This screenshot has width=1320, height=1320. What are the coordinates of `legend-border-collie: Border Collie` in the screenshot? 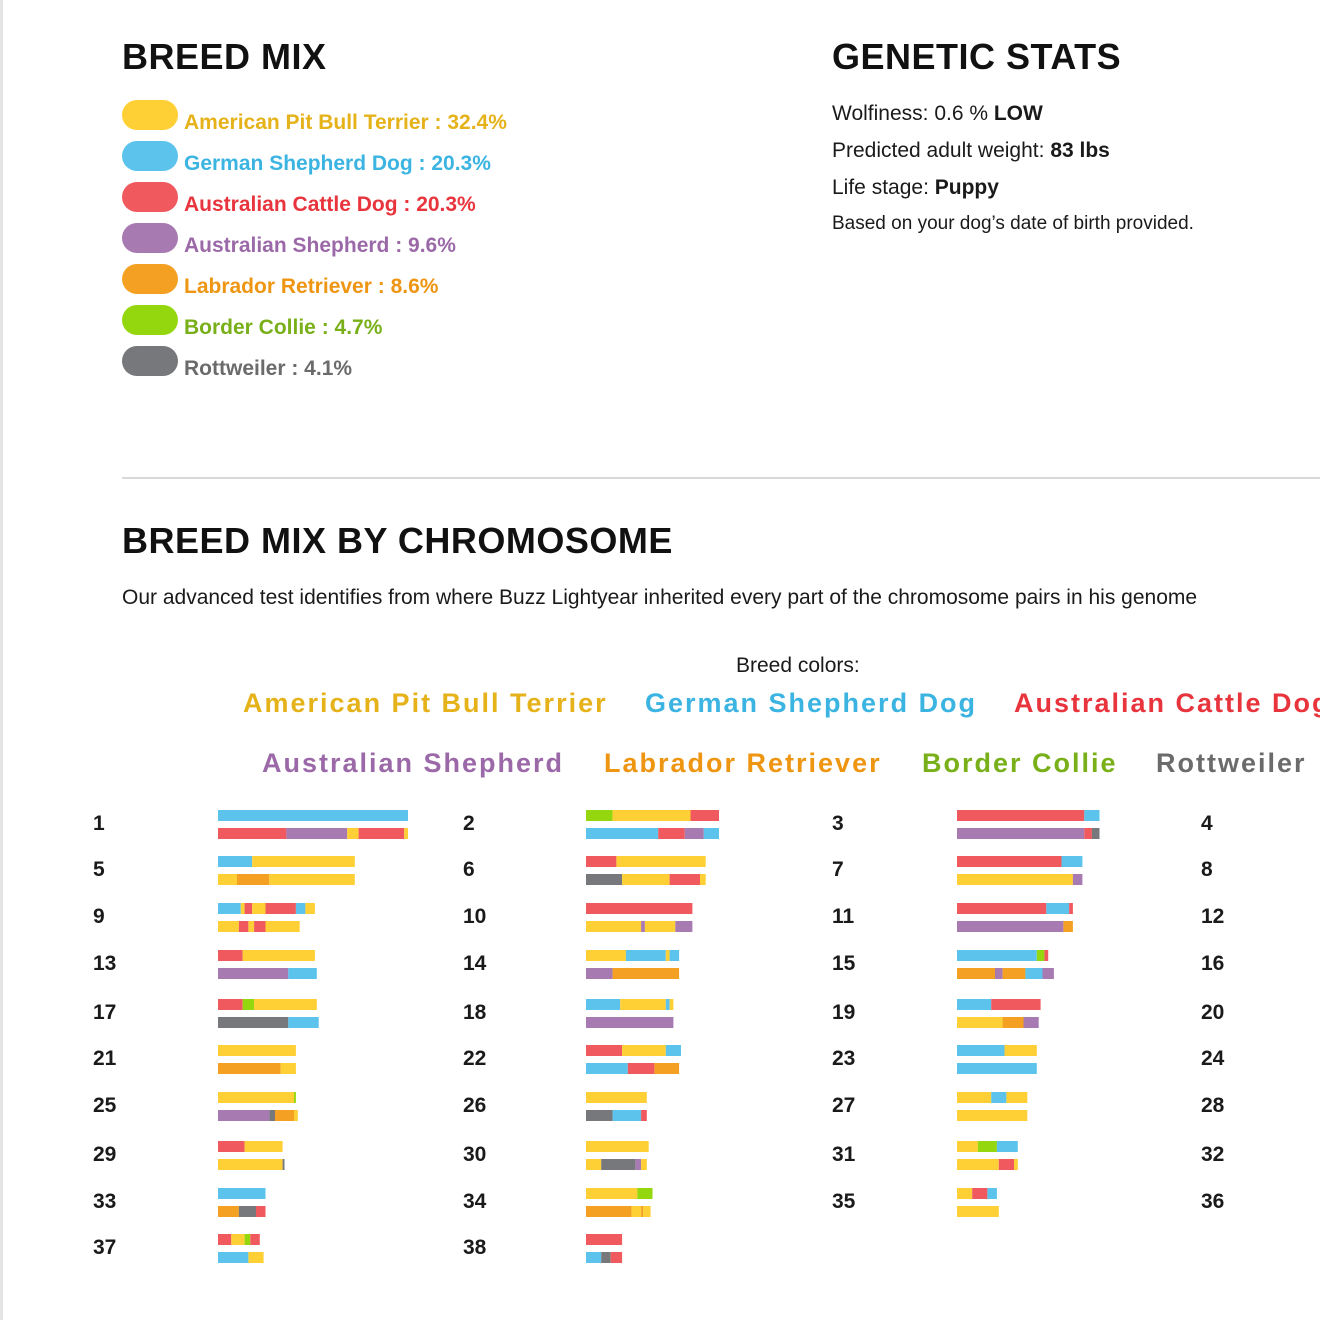 It's located at (1020, 763).